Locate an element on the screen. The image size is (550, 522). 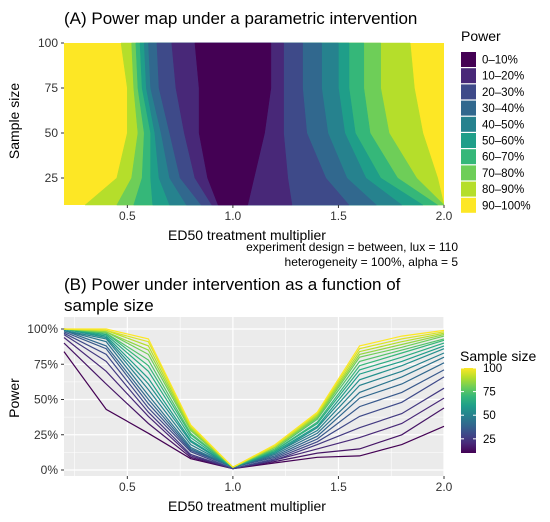
y-tick-label: 25% is located at coordinates (46, 435).